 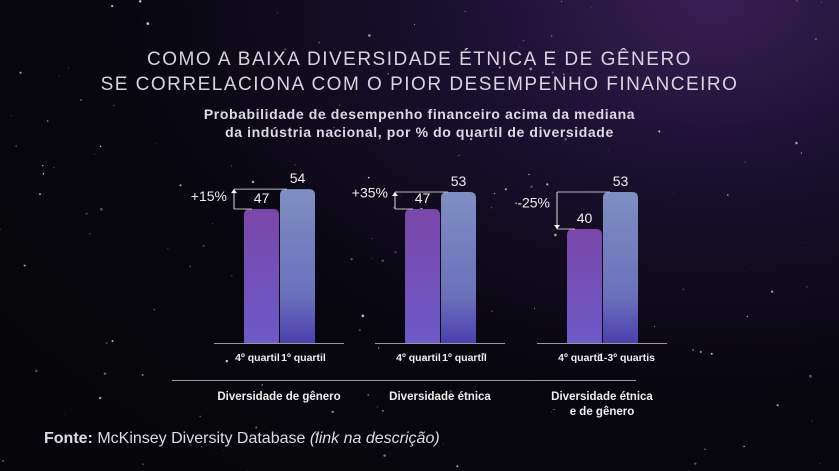 What do you see at coordinates (626, 358) in the screenshot?
I see `category-label: 1-3º quartis` at bounding box center [626, 358].